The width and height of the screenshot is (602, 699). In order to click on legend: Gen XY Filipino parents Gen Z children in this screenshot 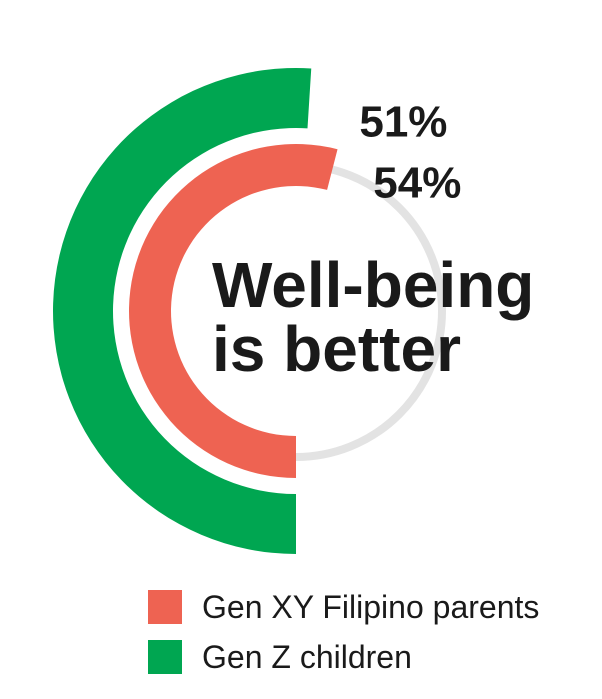, I will do `click(343, 638)`.